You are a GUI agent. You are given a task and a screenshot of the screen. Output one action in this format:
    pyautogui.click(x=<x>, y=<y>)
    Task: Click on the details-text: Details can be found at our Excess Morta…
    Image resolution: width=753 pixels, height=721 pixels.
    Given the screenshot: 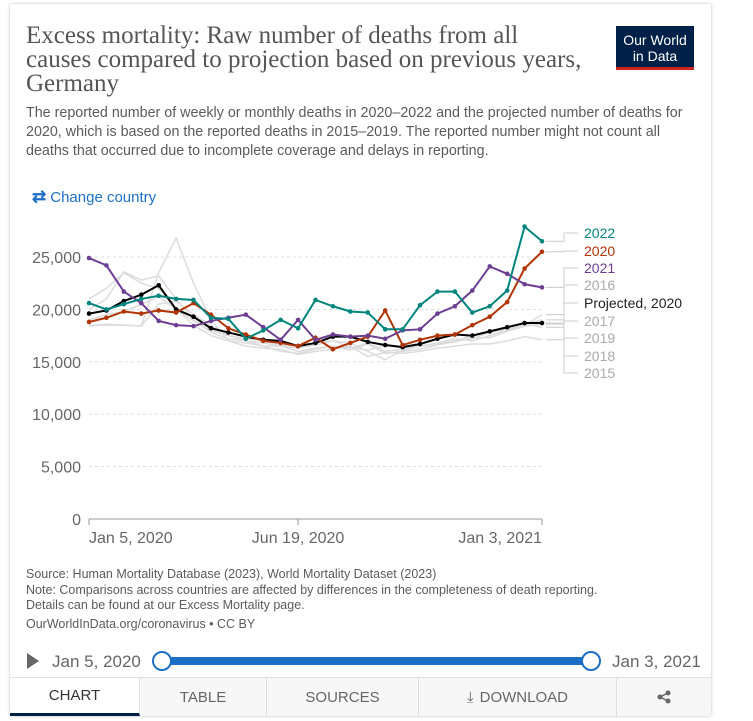 What is the action you would take?
    pyautogui.click(x=165, y=605)
    